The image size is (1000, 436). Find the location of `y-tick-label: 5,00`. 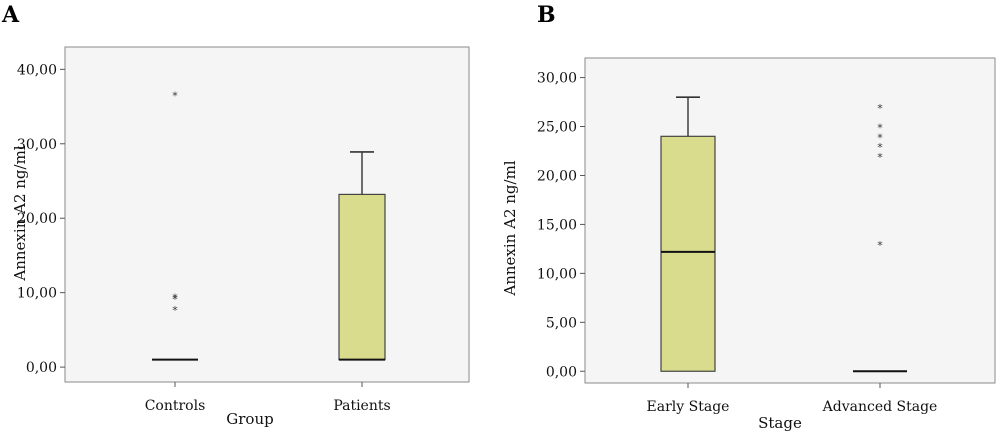

y-tick-label: 5,00 is located at coordinates (561, 323).